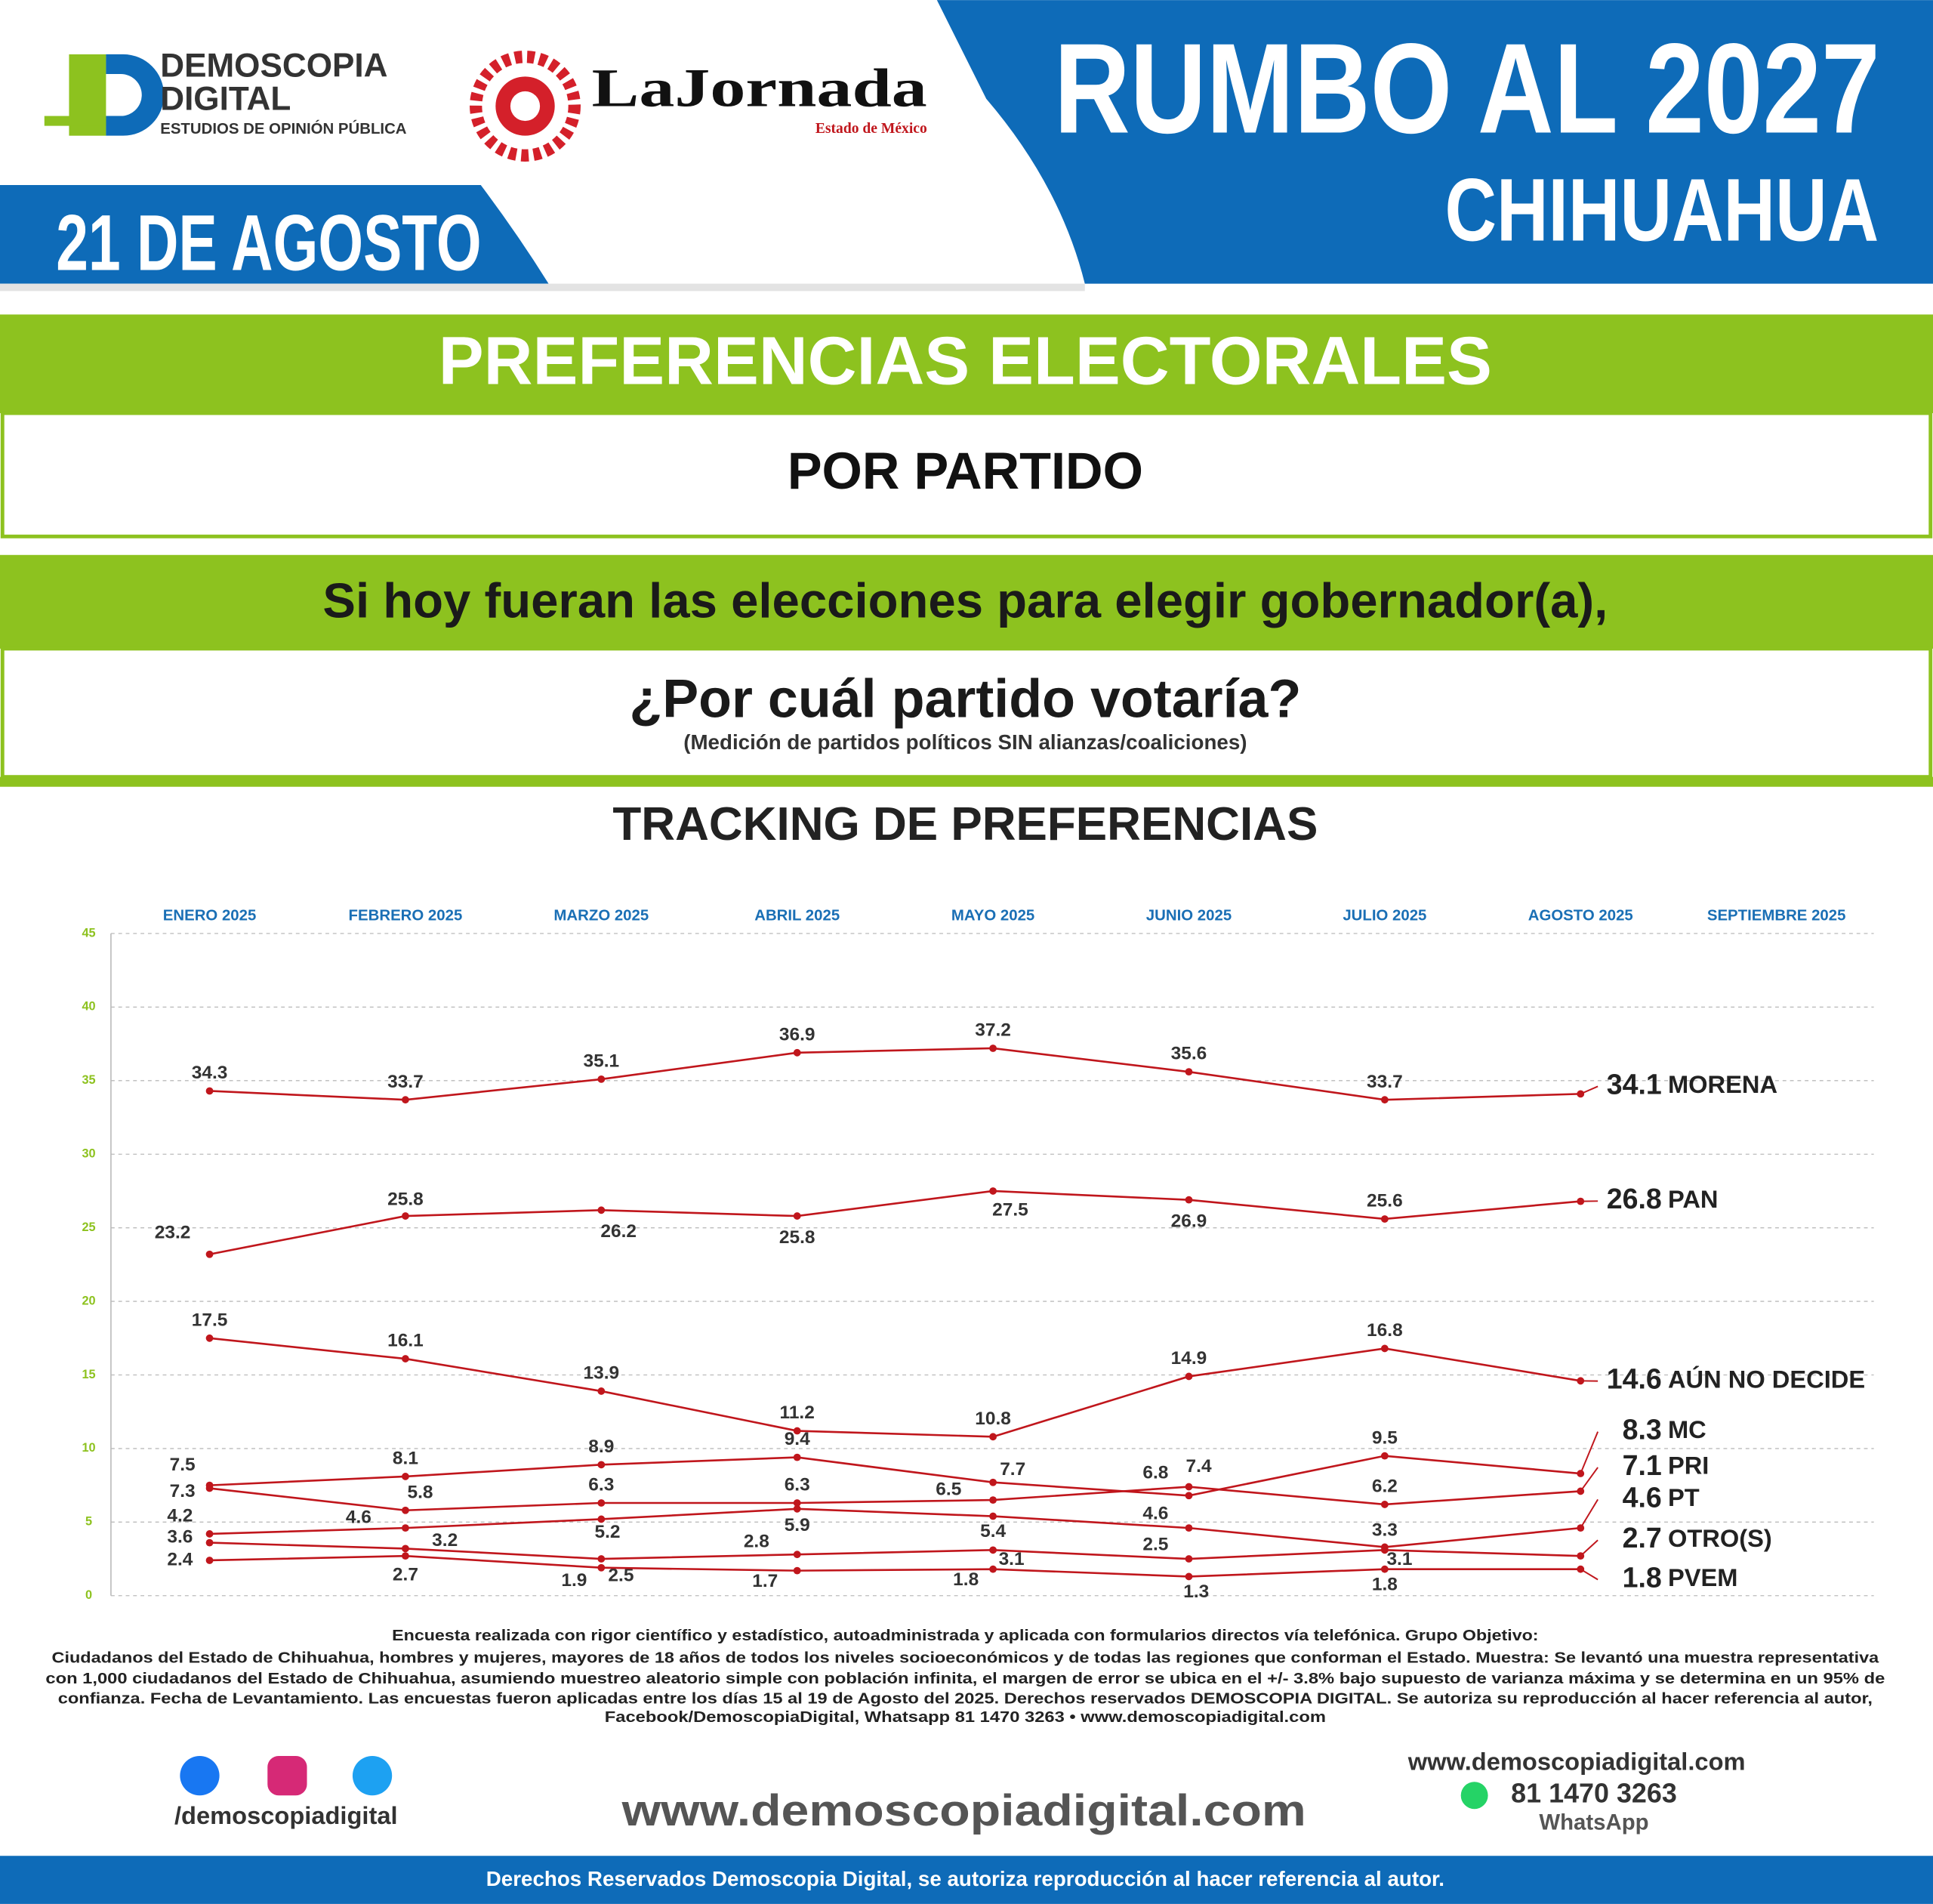 This screenshot has height=1904, width=1933. I want to click on data-label: 10.8, so click(993, 1419).